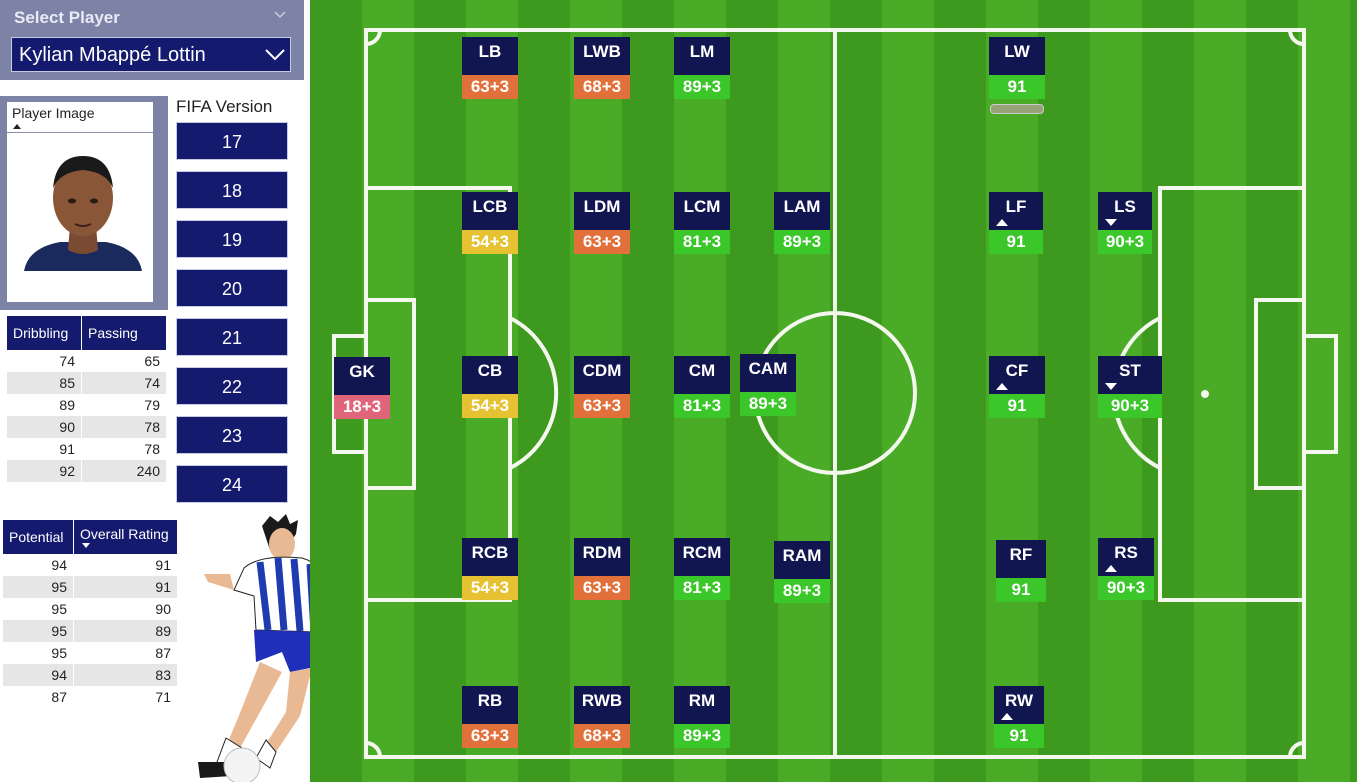 Image resolution: width=1357 pixels, height=782 pixels. I want to click on position-label: RAM, so click(802, 560).